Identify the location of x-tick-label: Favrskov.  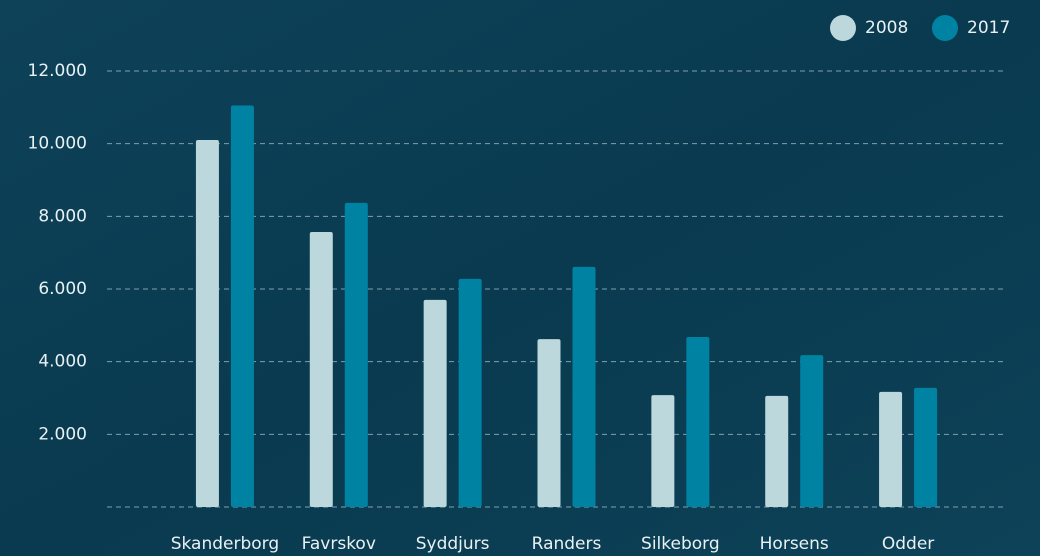
(339, 544).